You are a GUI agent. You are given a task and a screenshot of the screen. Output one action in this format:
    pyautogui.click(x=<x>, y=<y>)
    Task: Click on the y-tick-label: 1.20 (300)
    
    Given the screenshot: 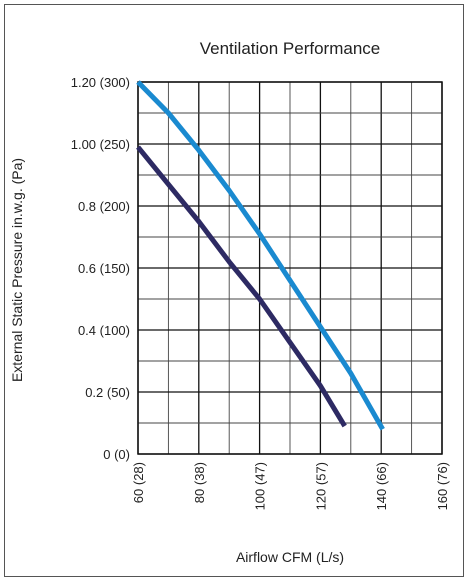 What is the action you would take?
    pyautogui.click(x=100, y=82)
    